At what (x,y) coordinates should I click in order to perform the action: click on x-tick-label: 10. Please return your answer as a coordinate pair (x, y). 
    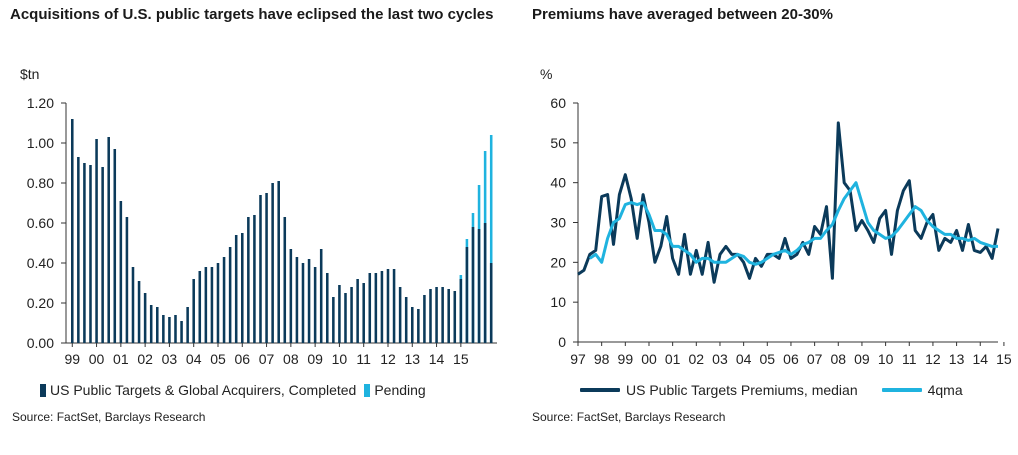
    Looking at the image, I should click on (886, 359).